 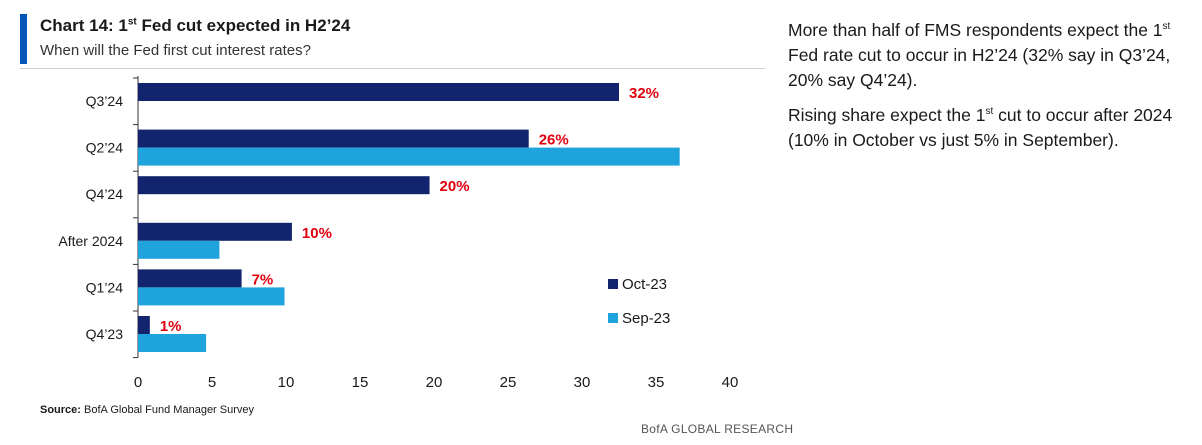 I want to click on commentary-p2-text-a: Rising share expect the 1, so click(x=887, y=115).